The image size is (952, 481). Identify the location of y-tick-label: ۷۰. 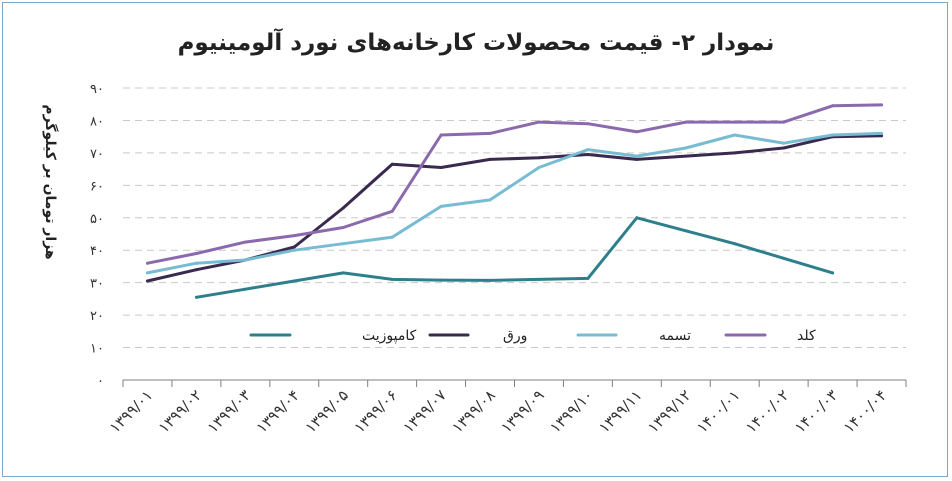
(97, 154).